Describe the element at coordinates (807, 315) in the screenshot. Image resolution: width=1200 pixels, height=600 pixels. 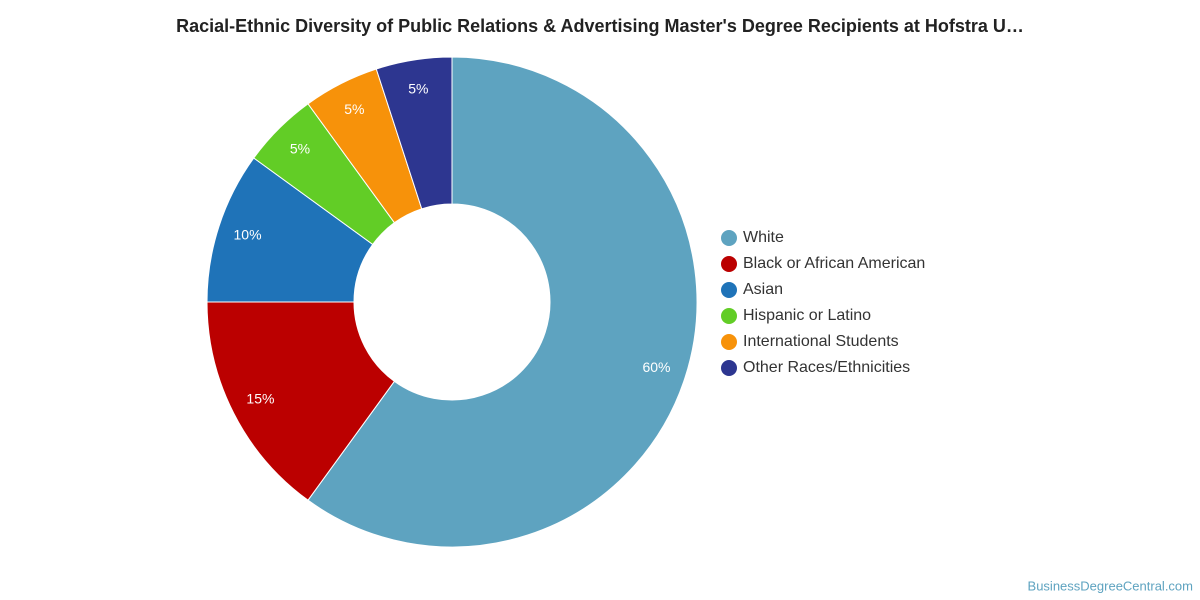
I see `legend-label: Hispanic or Latino` at that location.